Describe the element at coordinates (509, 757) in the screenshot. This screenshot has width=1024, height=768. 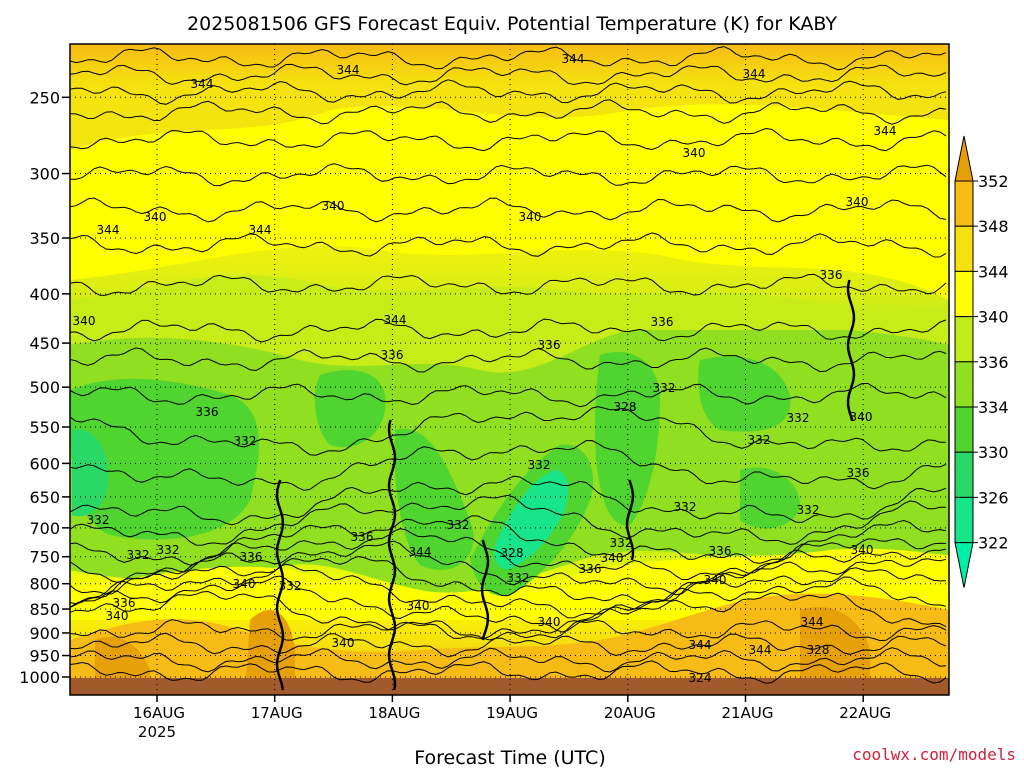
I see `x-axis-label: Forecast Time (UTC)` at that location.